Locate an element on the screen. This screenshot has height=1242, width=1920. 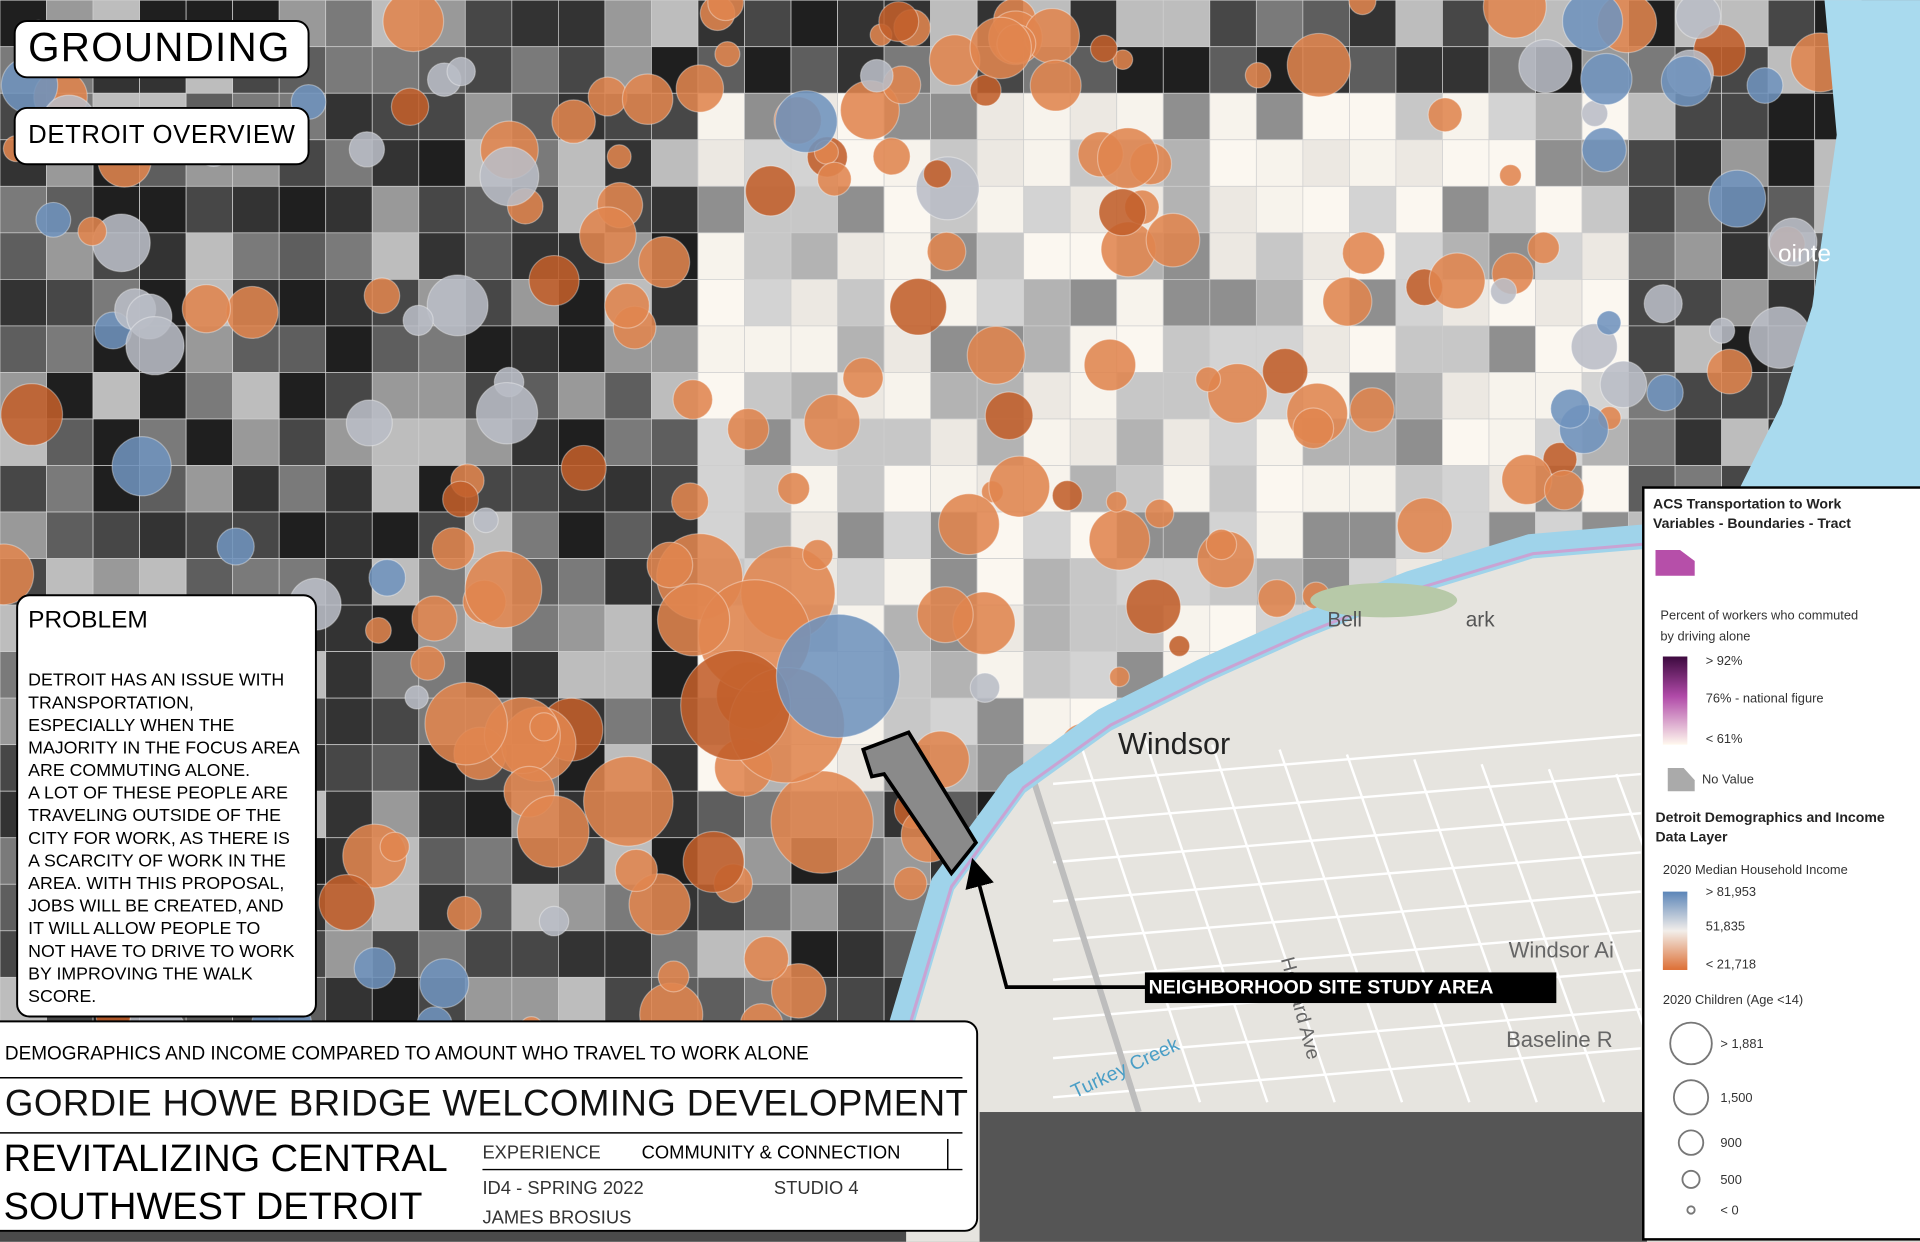
legend-size-label: 900 is located at coordinates (1730, 1142).